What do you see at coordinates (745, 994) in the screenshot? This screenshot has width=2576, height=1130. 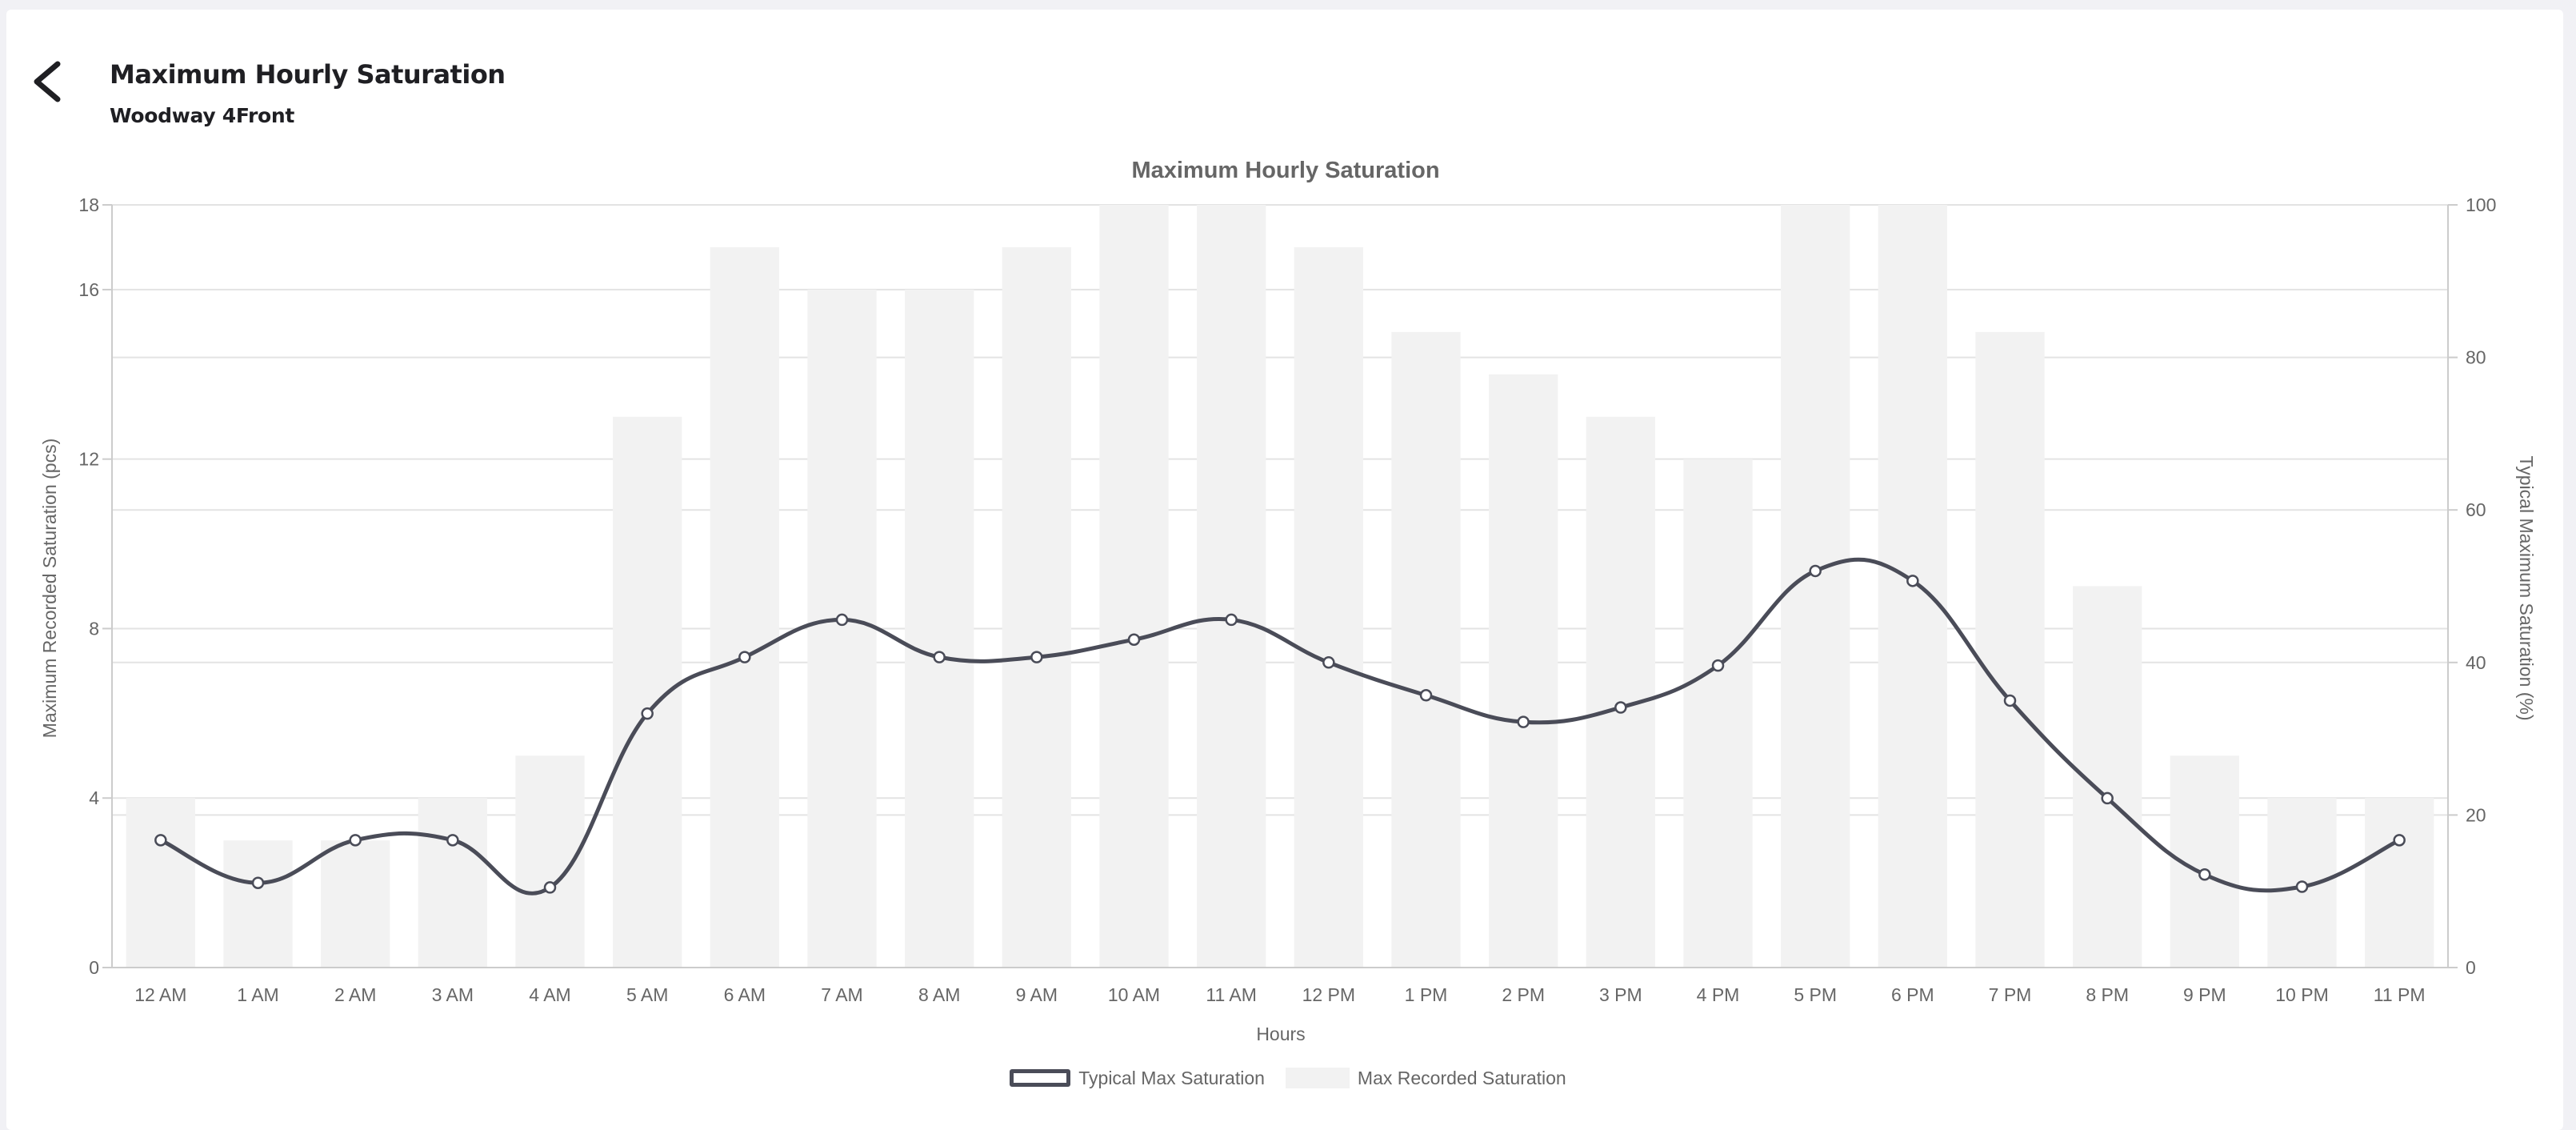 I see `x-tick-label: 6 AM` at bounding box center [745, 994].